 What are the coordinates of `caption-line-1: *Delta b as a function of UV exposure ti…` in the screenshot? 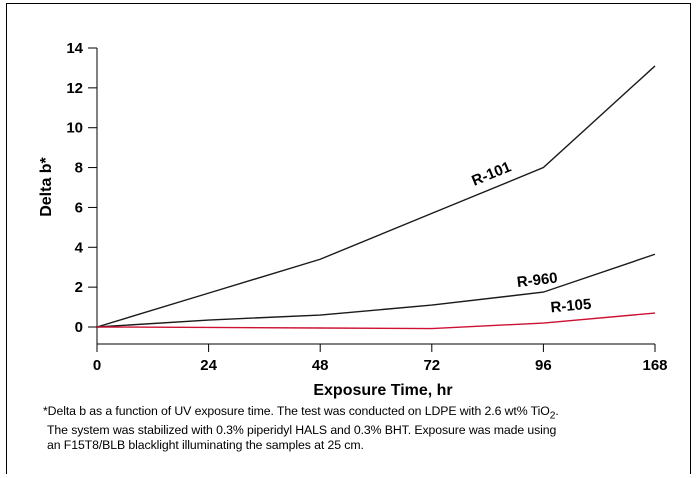 It's located at (301, 413).